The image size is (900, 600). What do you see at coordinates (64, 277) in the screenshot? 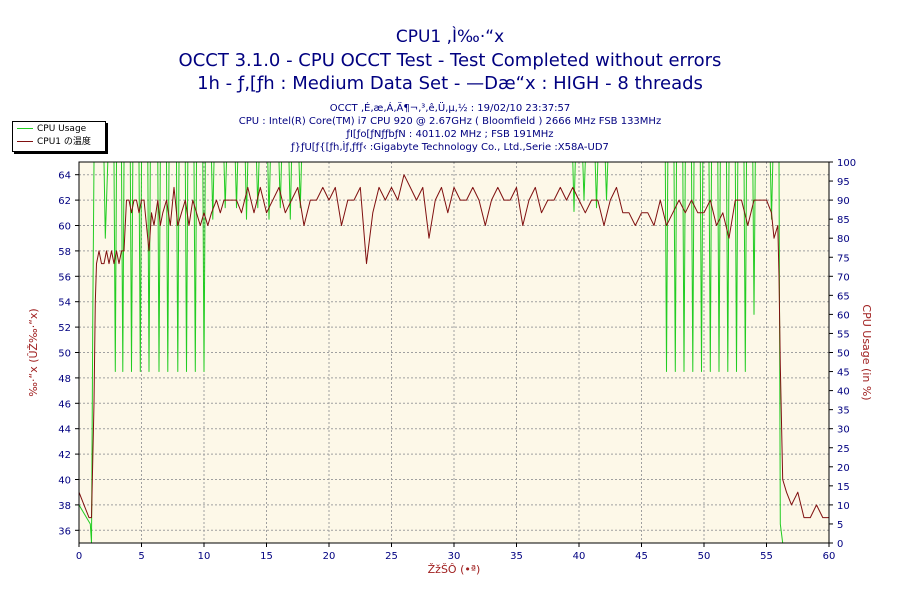
I see `y-left-tick-label: 56` at bounding box center [64, 277].